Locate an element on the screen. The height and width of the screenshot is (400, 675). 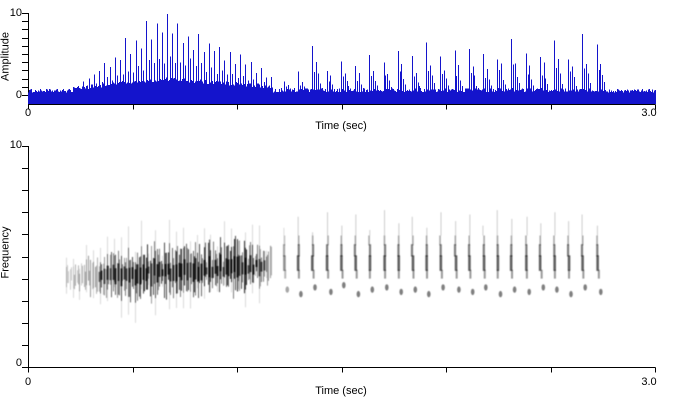
bottom-ytick-max: 10 is located at coordinates (15, 145).